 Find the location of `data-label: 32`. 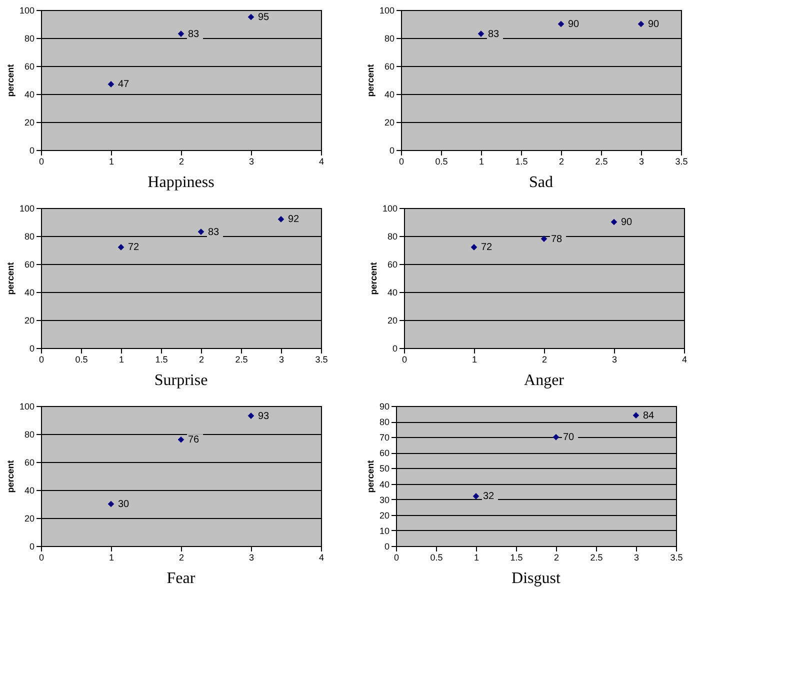

data-label: 32 is located at coordinates (489, 496).